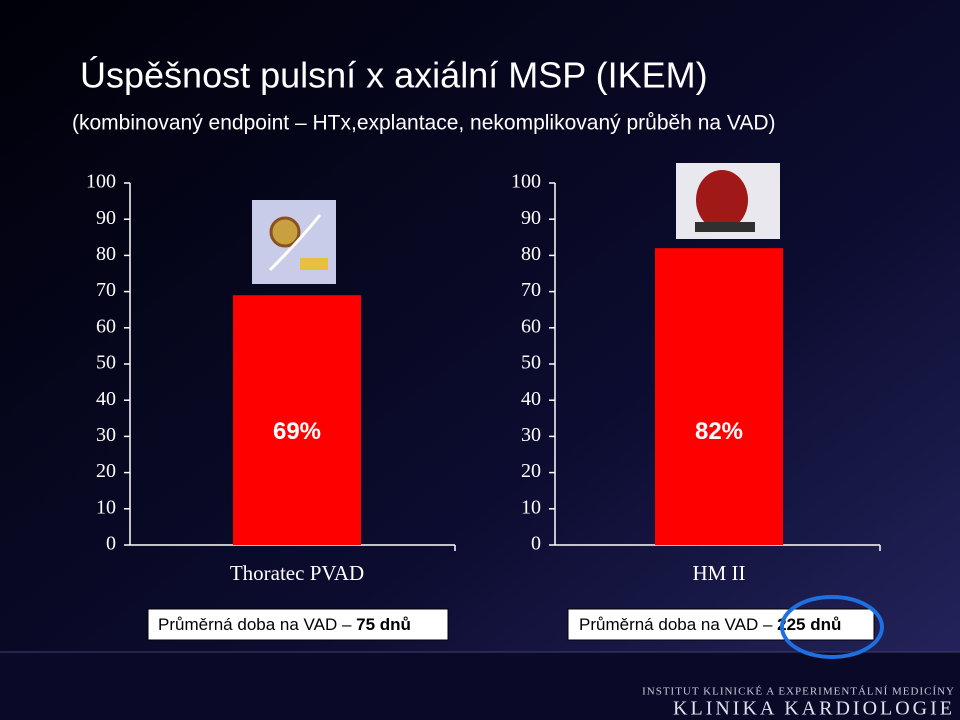  What do you see at coordinates (394, 75) in the screenshot?
I see `title: Úspěšnost pulsní x axiální MSP (IKEM)` at bounding box center [394, 75].